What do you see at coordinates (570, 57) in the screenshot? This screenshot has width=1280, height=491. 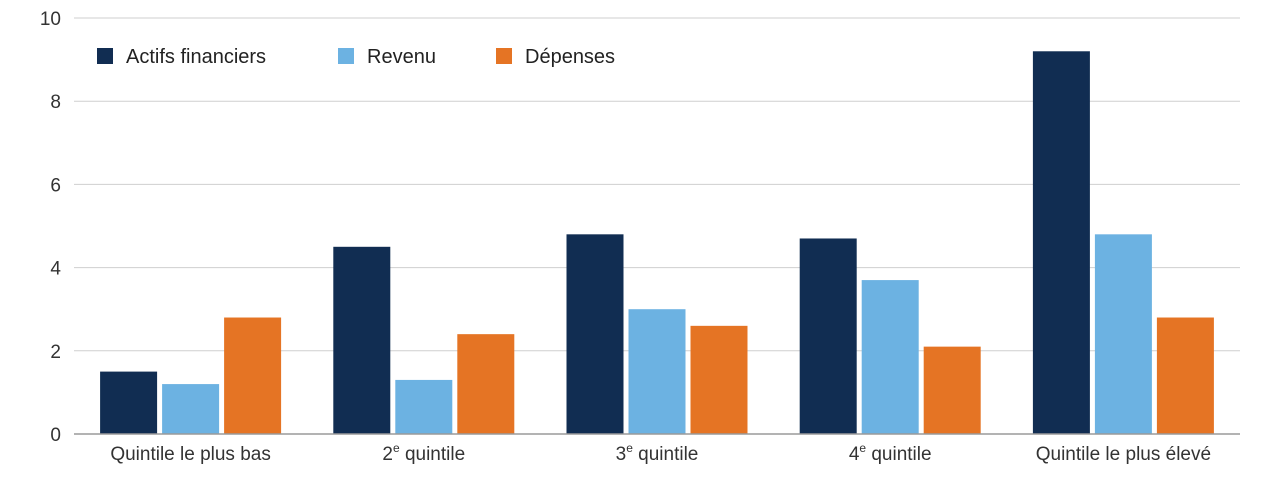 I see `legend-label: Dépenses` at bounding box center [570, 57].